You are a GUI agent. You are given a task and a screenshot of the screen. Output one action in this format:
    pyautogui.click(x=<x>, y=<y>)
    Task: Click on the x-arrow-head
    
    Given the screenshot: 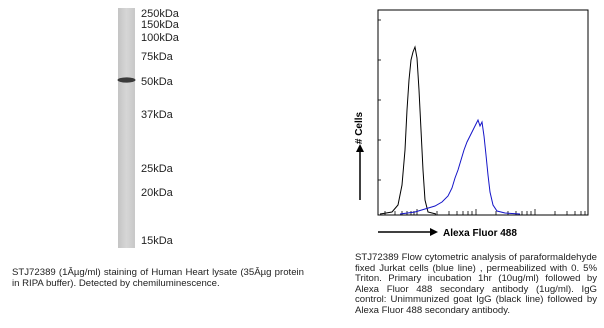 What is the action you would take?
    pyautogui.click(x=434, y=232)
    